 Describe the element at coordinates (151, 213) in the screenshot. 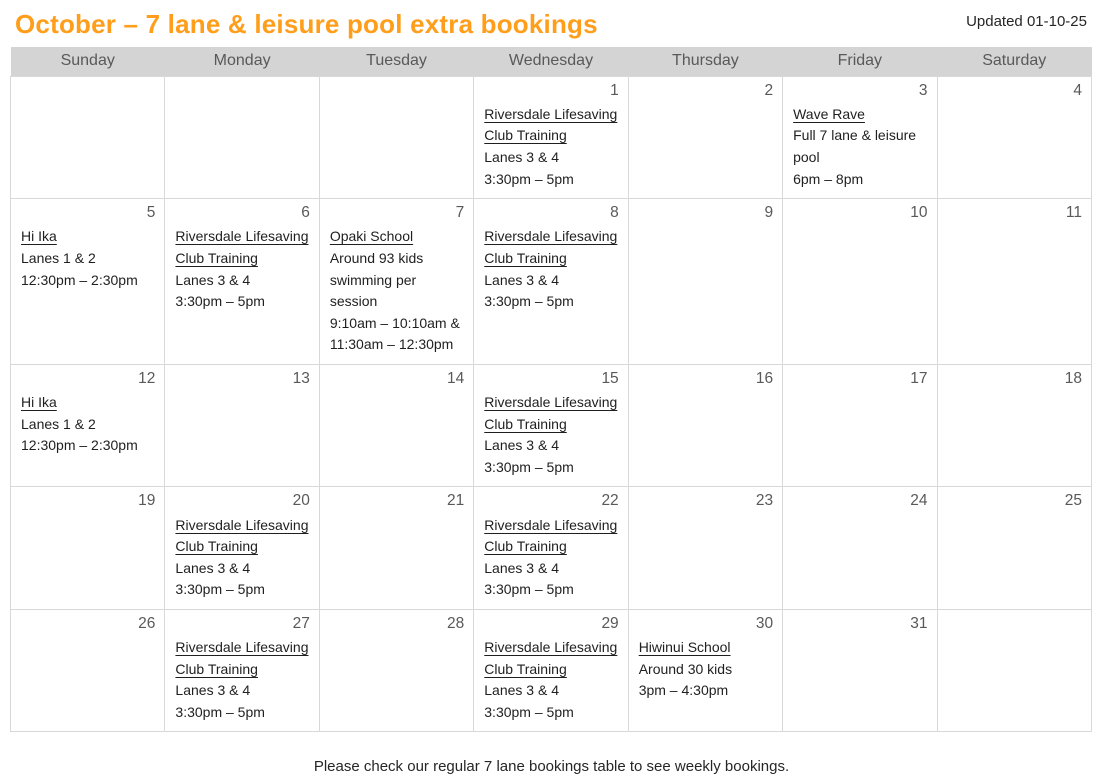

I see `day-number: 5` at that location.